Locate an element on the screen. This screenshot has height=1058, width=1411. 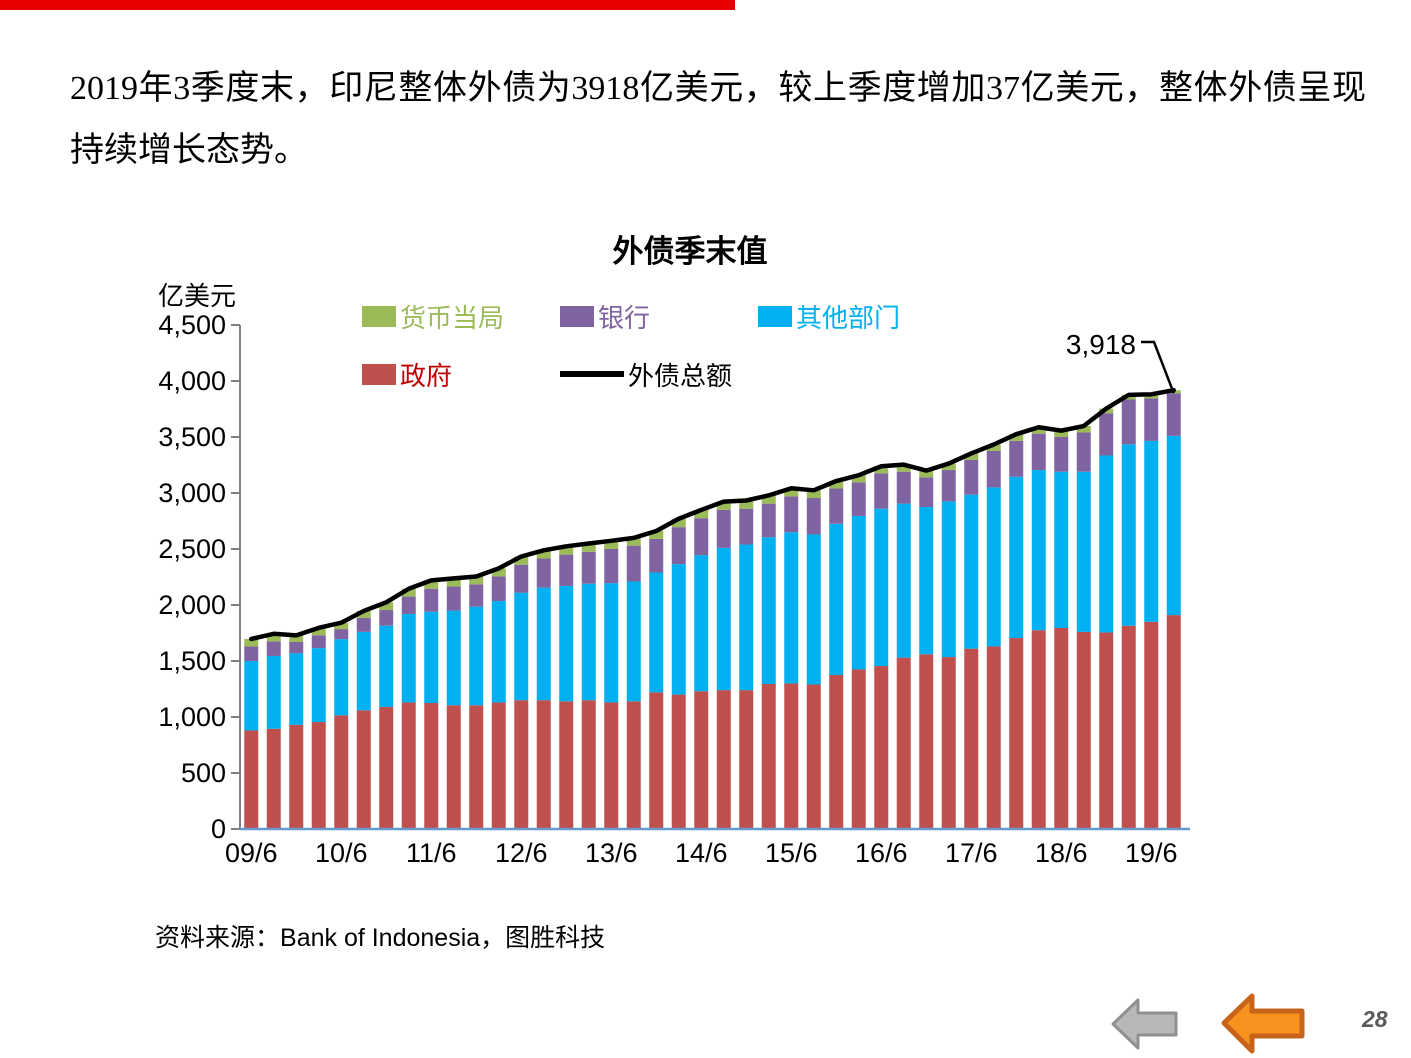
y-tick-label: 2,000 is located at coordinates (192, 605).